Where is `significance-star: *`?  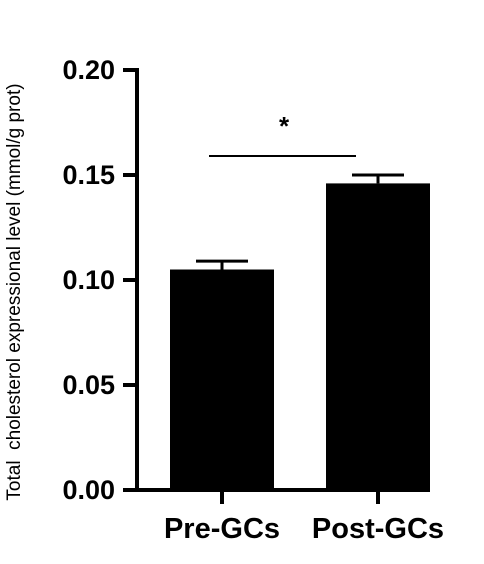 significance-star: * is located at coordinates (284, 126).